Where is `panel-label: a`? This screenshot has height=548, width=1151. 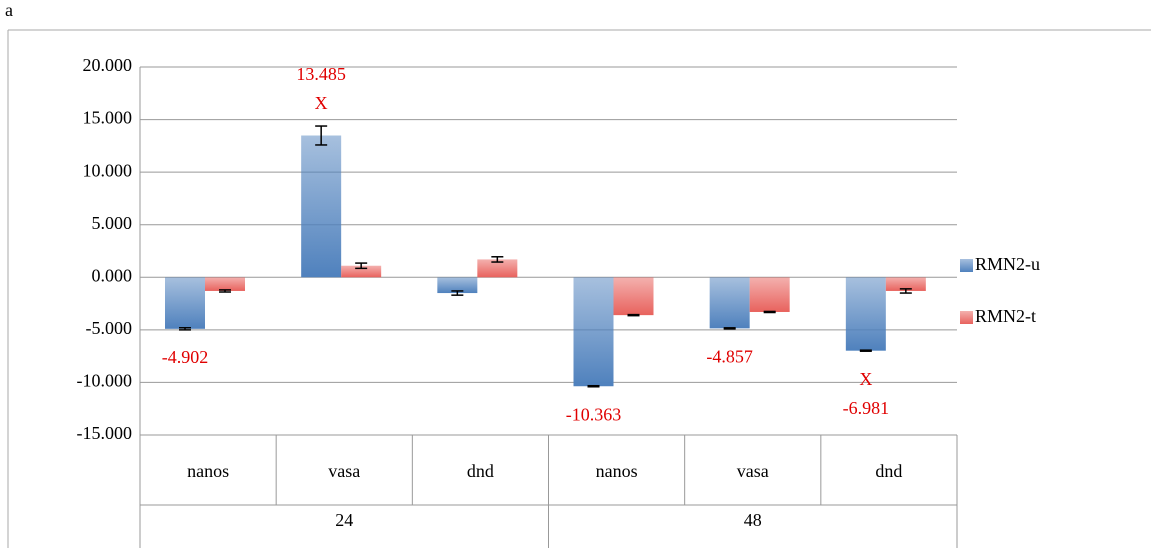
panel-label: a is located at coordinates (9, 10).